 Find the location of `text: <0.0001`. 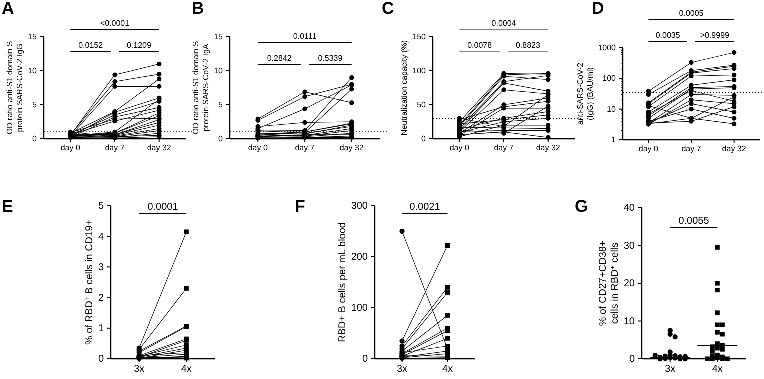

text: <0.0001 is located at coordinates (115, 23).